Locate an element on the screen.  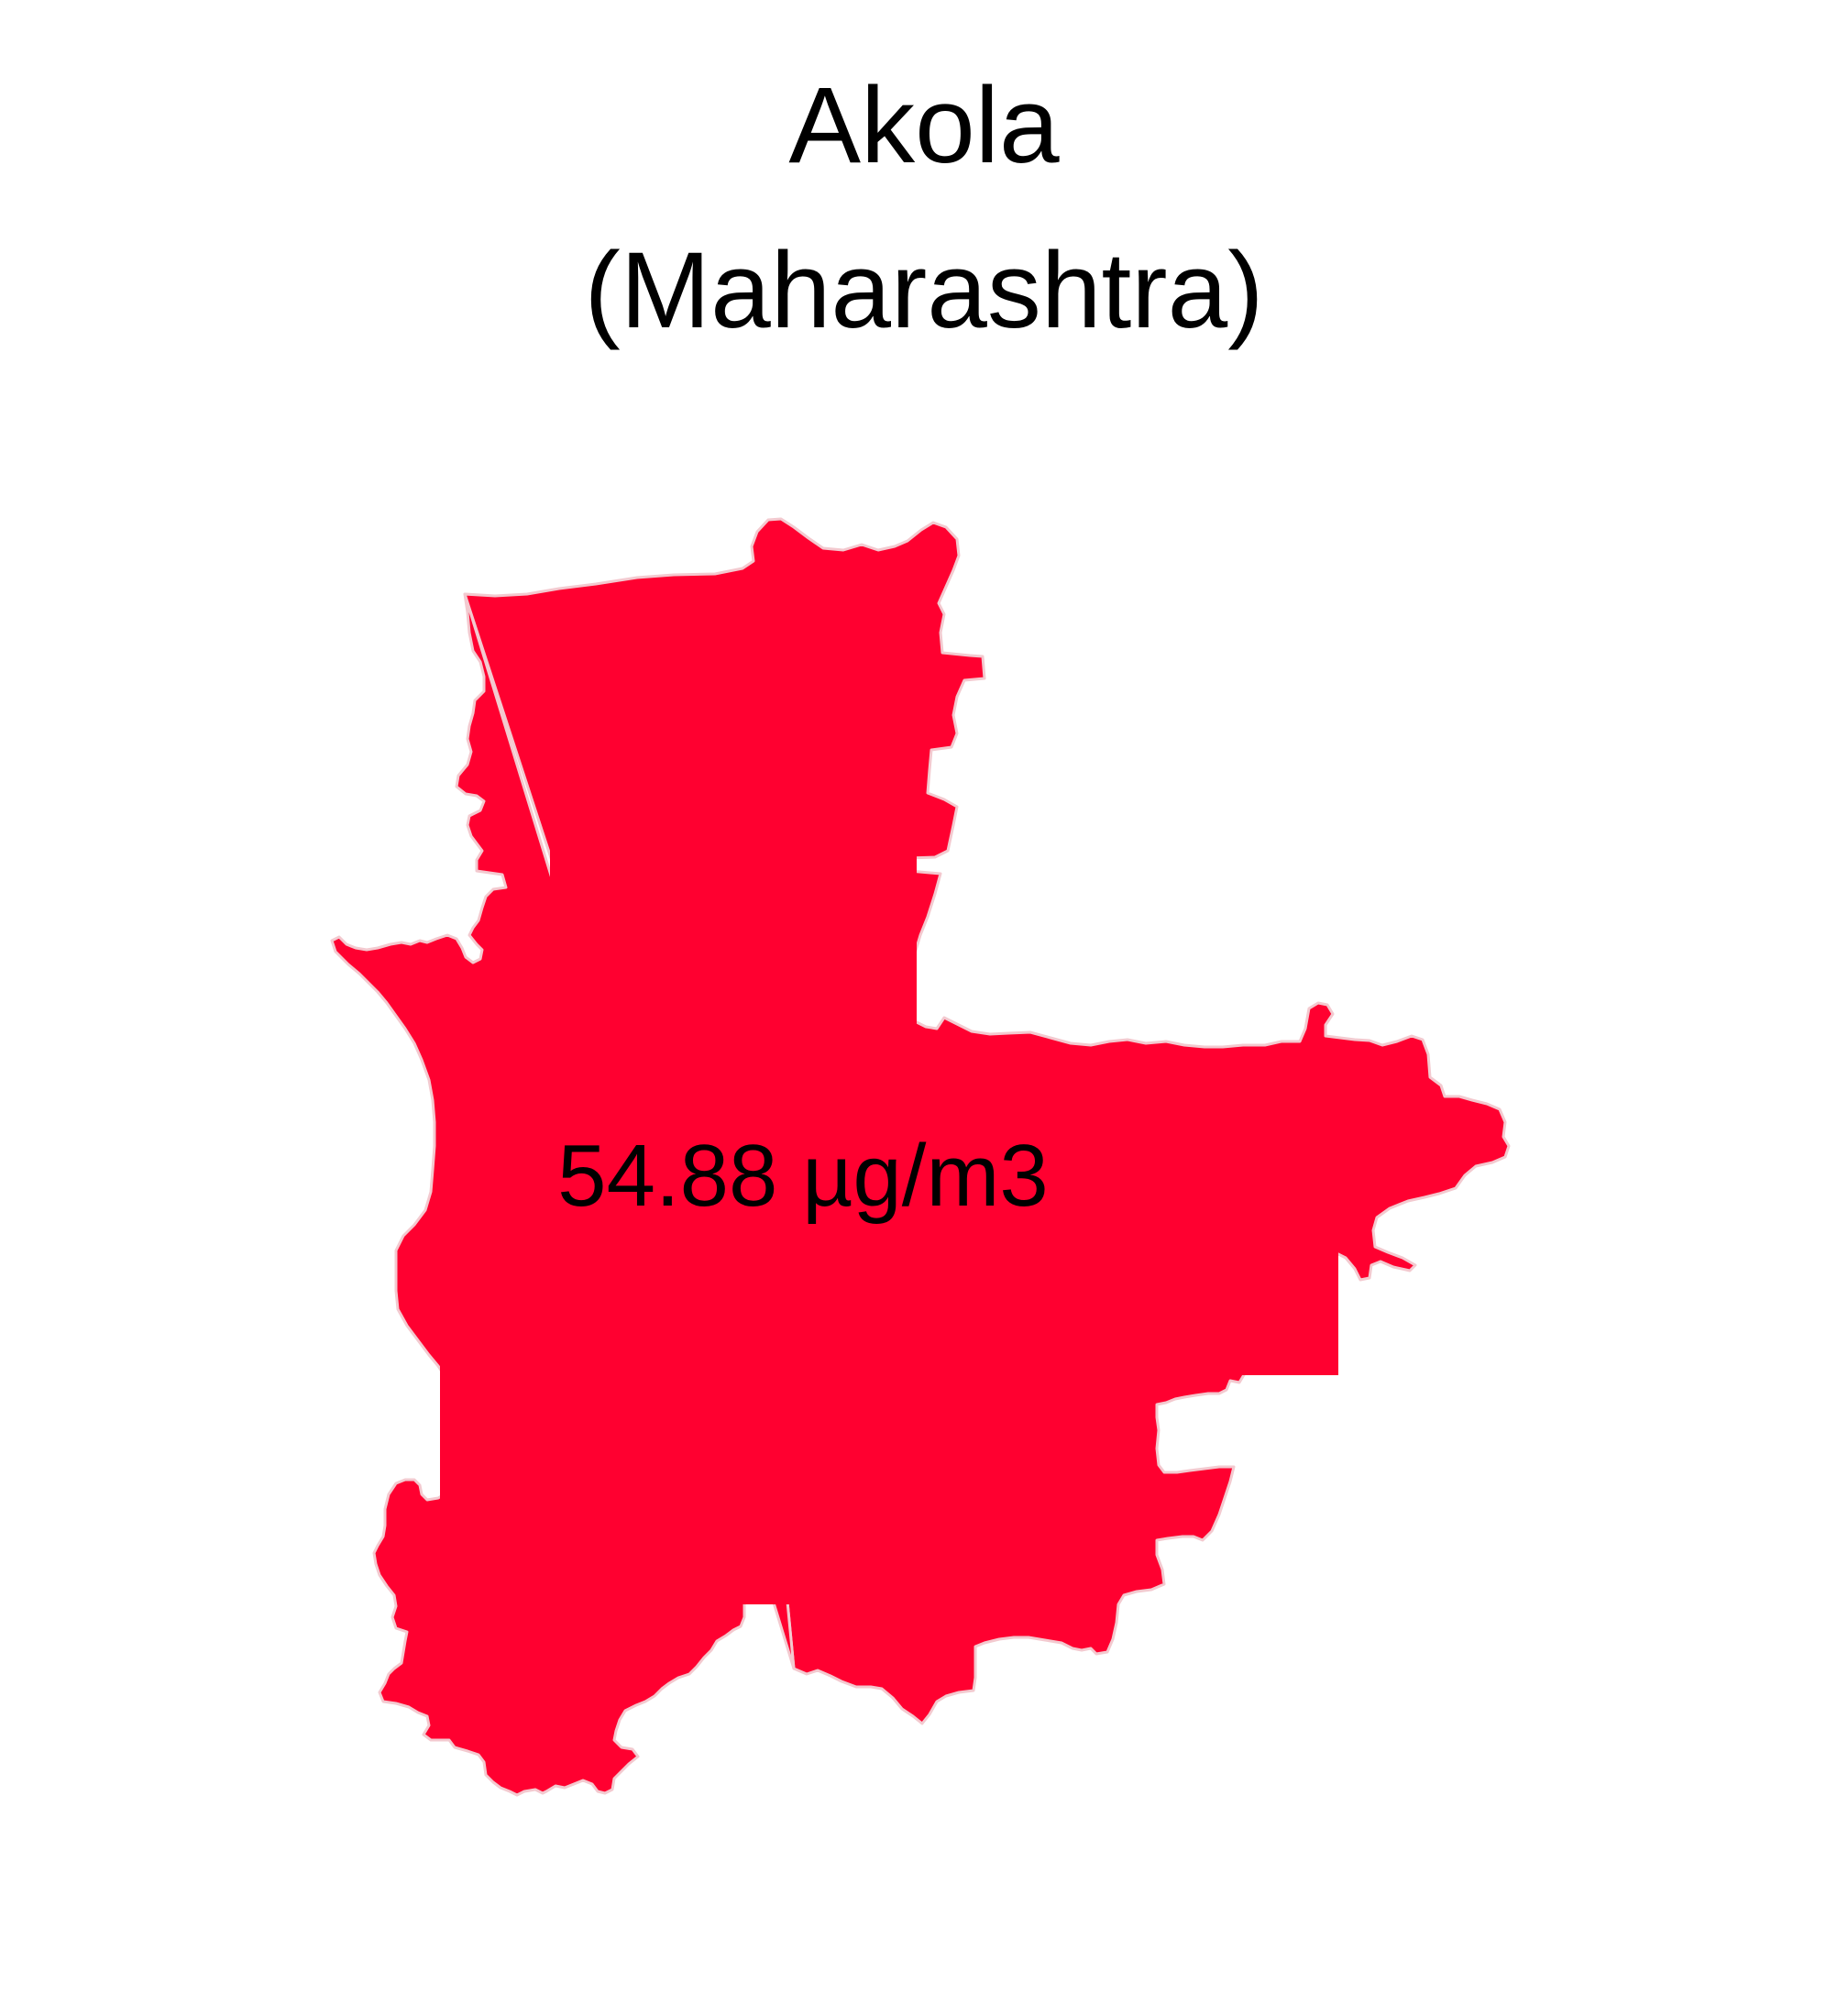
district-interior-fill-east is located at coordinates (1118, 1219).